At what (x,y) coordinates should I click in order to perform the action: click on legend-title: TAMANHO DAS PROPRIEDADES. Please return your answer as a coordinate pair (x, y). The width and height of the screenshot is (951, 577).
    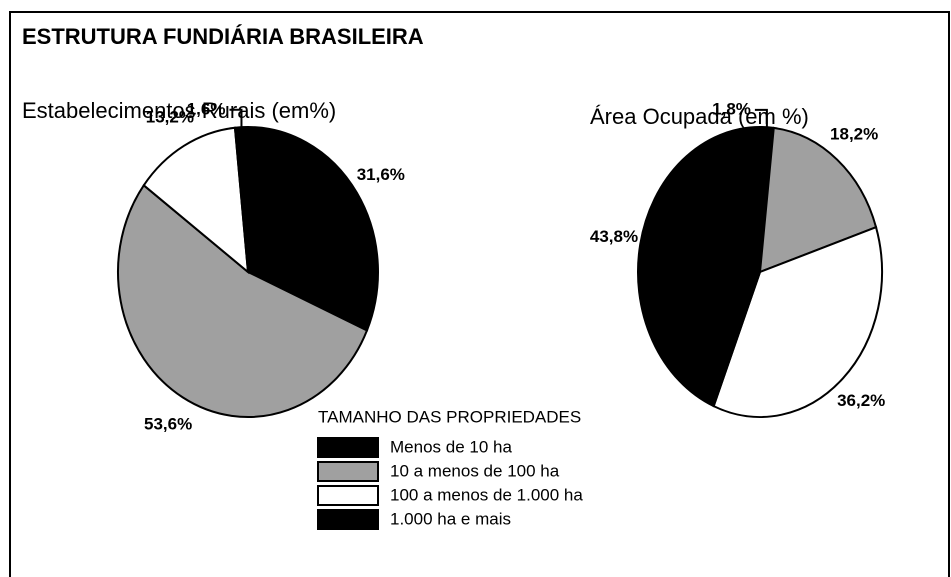
    Looking at the image, I should click on (449, 416).